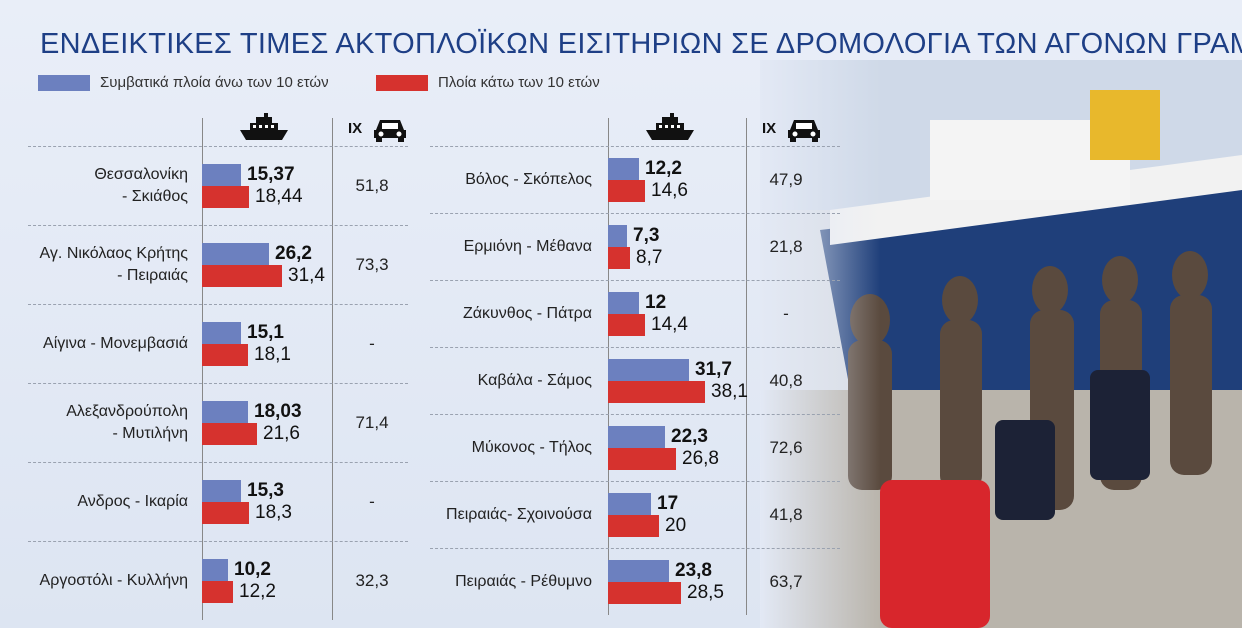  I want to click on value-label-old: 15,37, so click(271, 174).